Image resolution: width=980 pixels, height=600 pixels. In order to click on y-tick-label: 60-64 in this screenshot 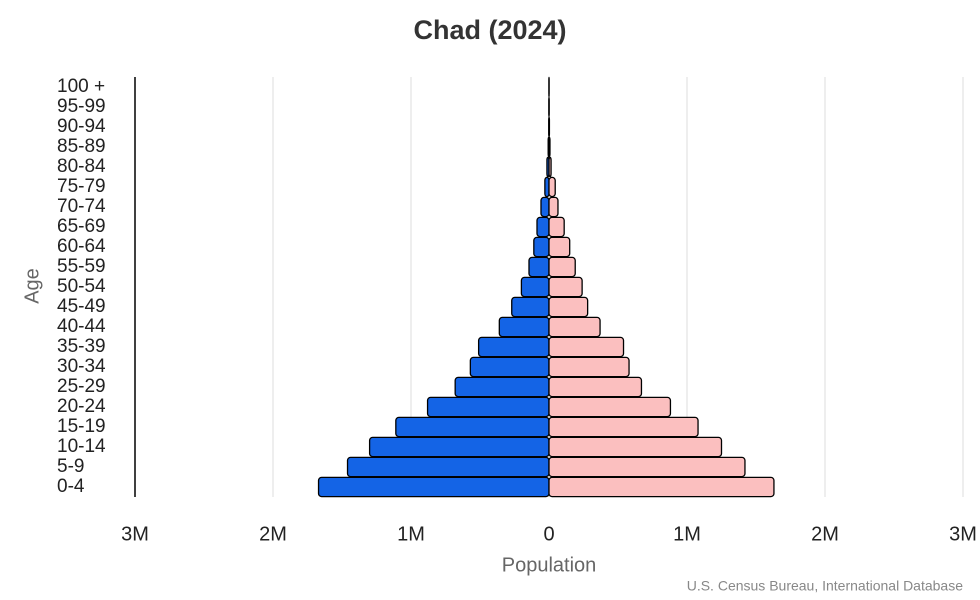, I will do `click(81, 246)`.